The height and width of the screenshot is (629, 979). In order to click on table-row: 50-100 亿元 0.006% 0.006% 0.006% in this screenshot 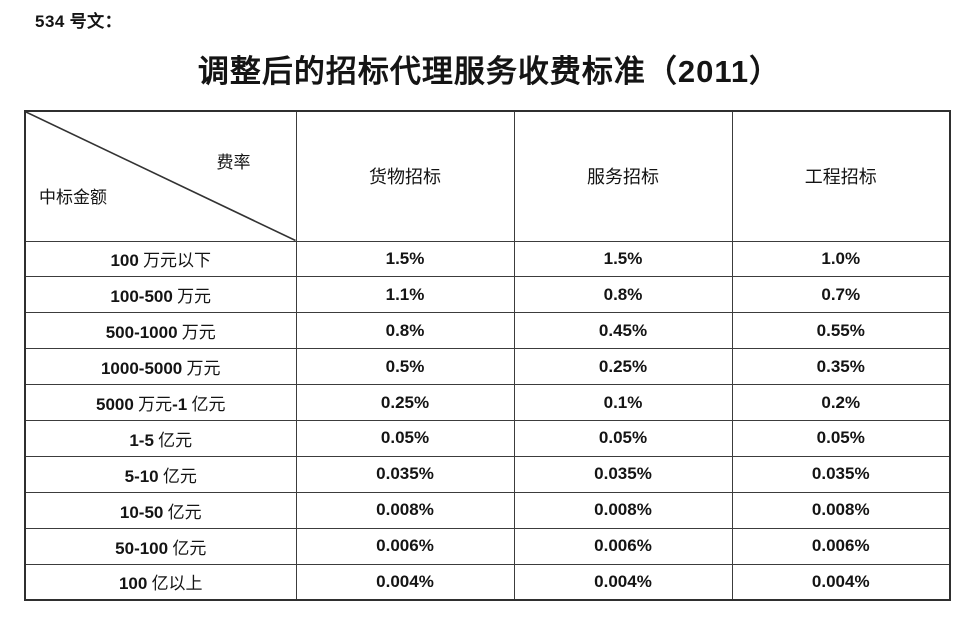, I will do `click(487, 546)`.